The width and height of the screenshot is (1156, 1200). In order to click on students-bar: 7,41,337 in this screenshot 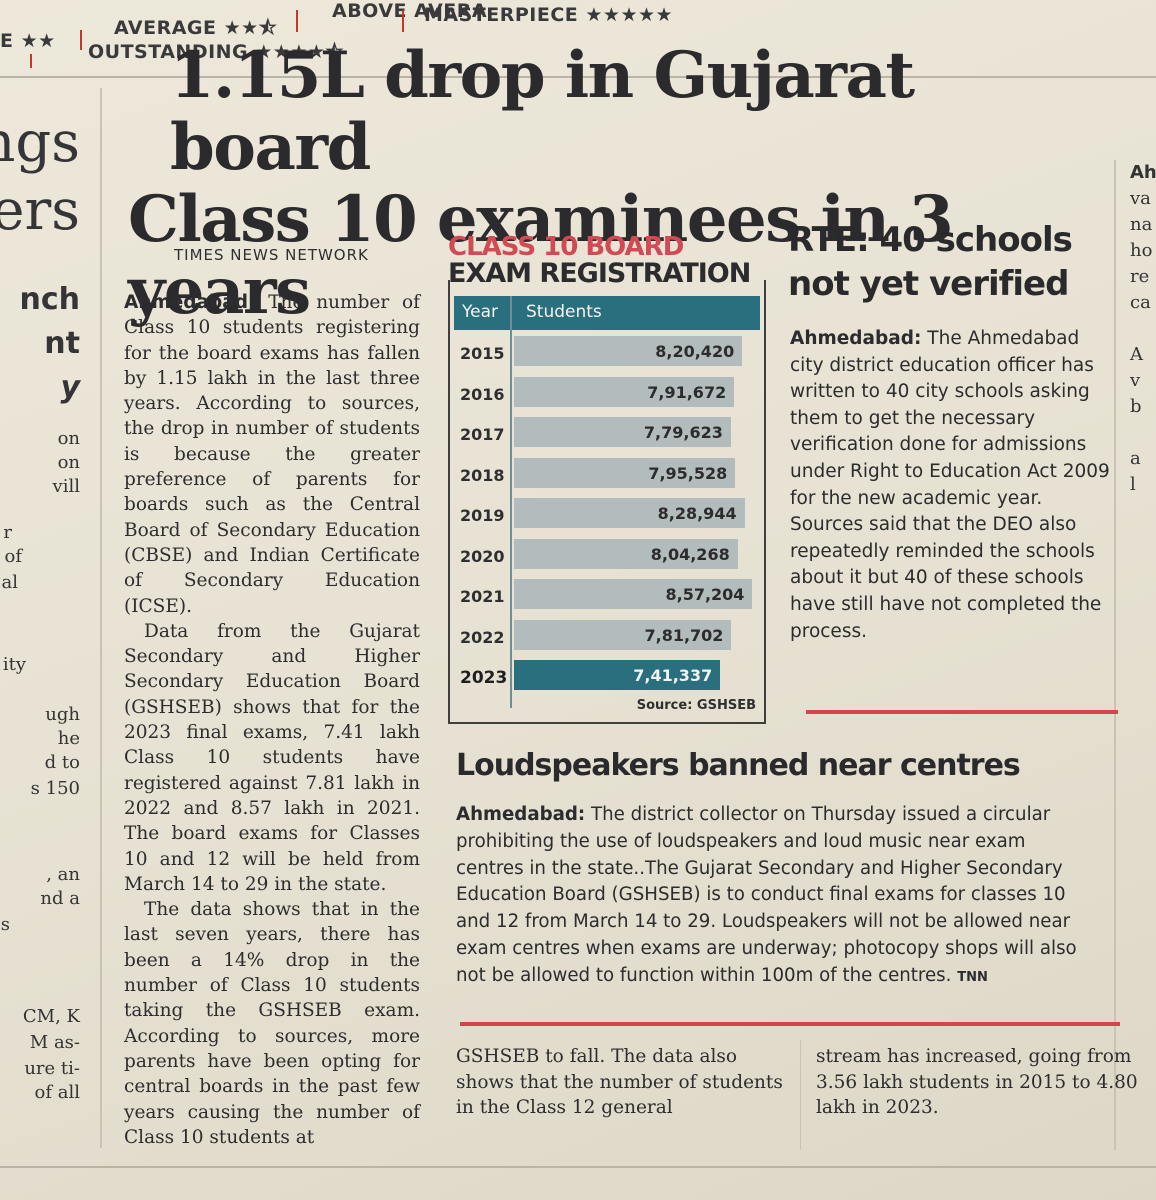, I will do `click(617, 675)`.